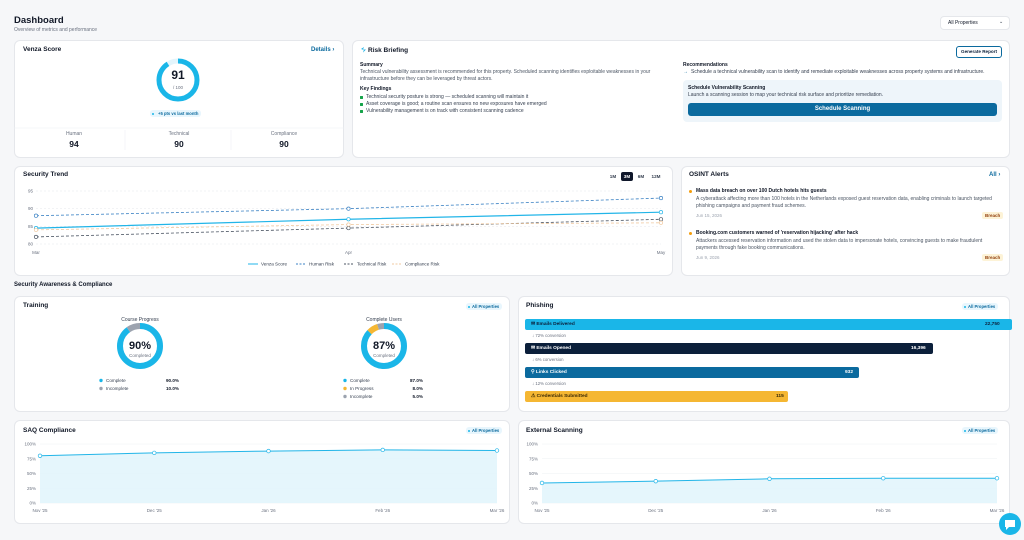 The image size is (1024, 540). Describe the element at coordinates (74, 134) in the screenshot. I see `subscore-label: Human` at that location.